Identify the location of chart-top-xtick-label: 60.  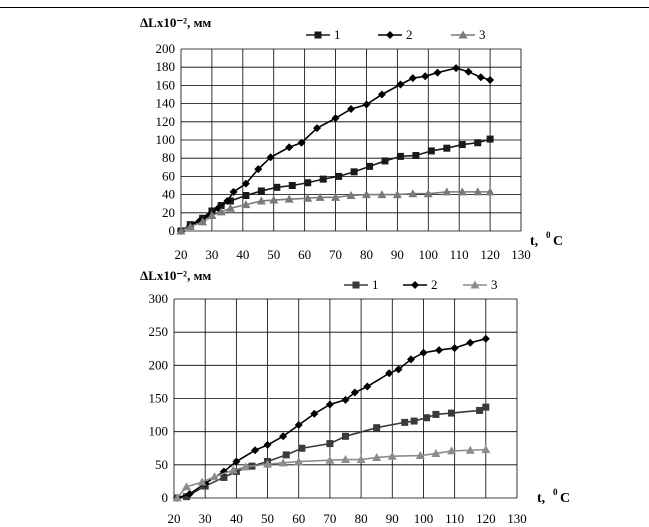
(304, 254).